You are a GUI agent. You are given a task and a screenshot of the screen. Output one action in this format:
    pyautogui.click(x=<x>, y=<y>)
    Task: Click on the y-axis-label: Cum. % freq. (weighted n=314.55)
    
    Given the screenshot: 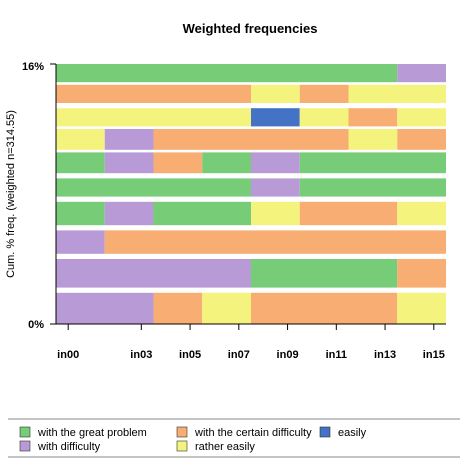 What is the action you would take?
    pyautogui.click(x=11, y=194)
    